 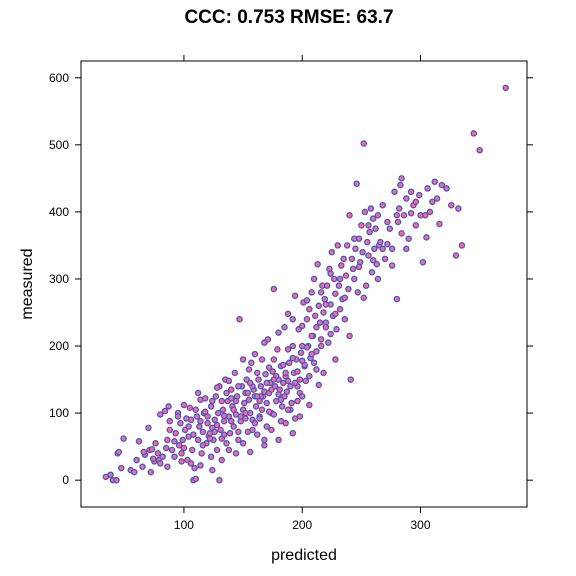 What do you see at coordinates (27, 283) in the screenshot?
I see `y-axis-label: measured` at bounding box center [27, 283].